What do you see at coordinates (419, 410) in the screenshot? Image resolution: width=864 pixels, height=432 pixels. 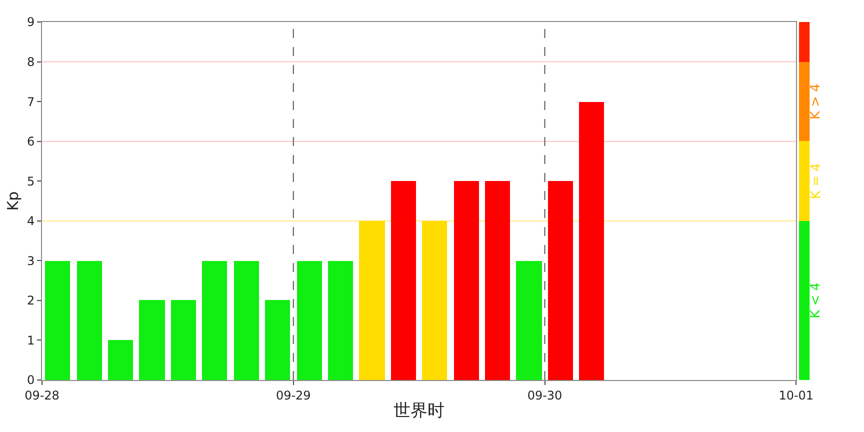 I see `x-axis-title: 世界时` at bounding box center [419, 410].